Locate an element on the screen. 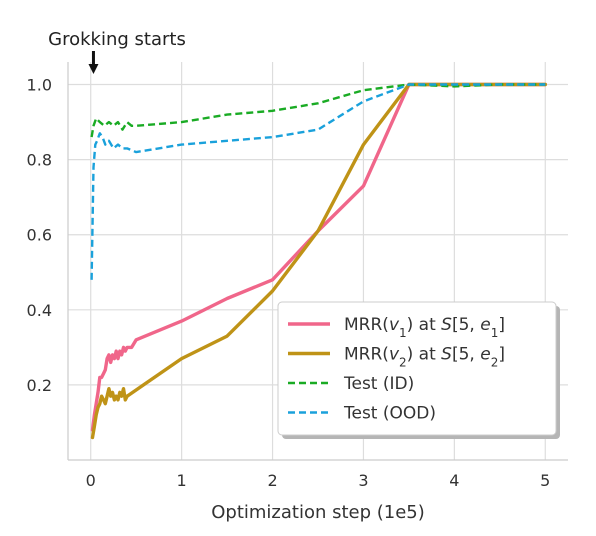  y-tick-label-1: 0.4 is located at coordinates (39, 310).